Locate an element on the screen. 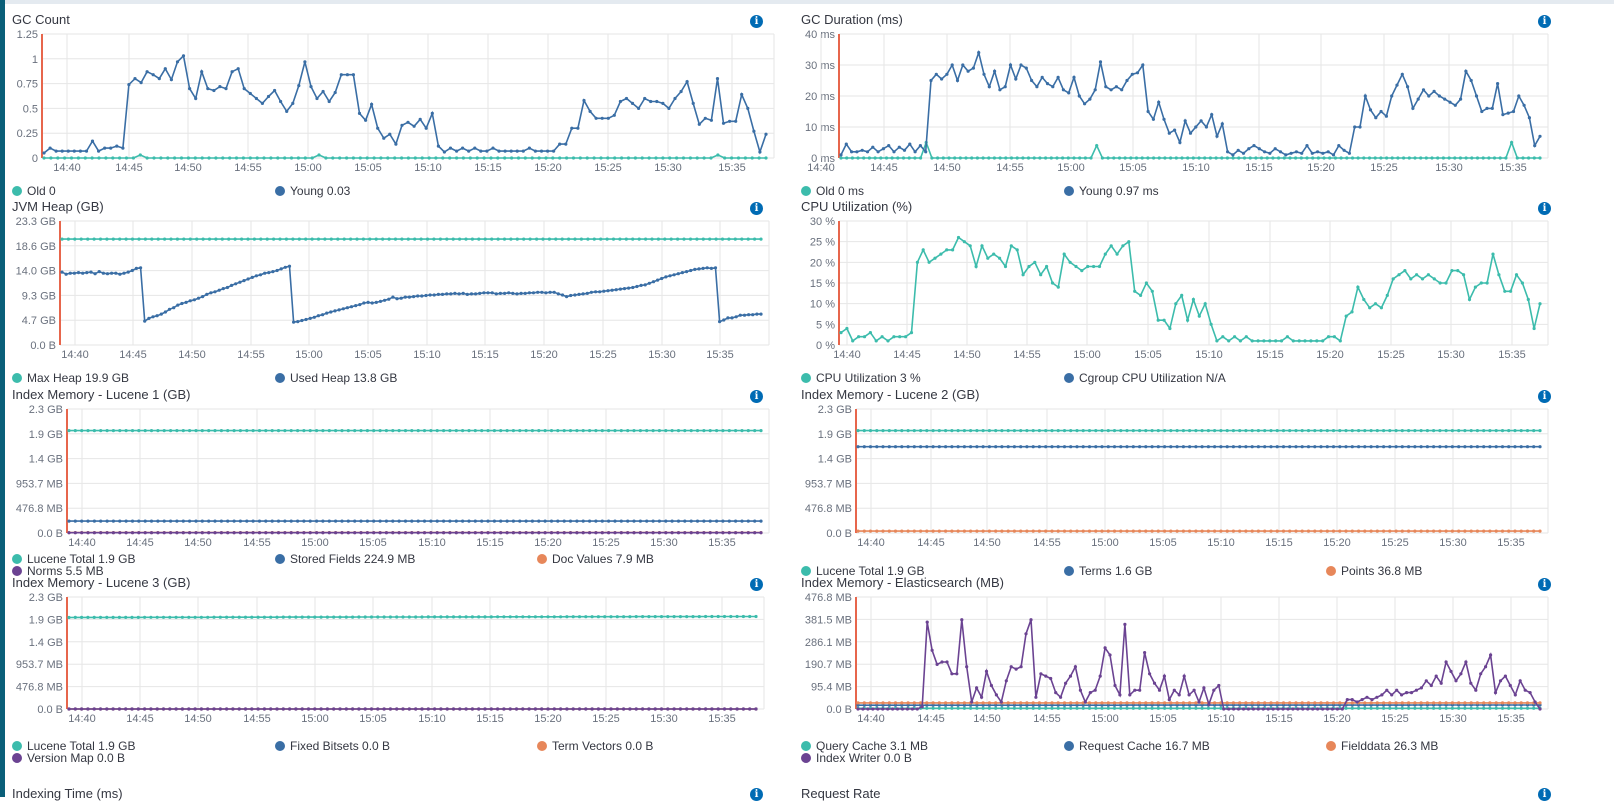 Image resolution: width=1614 pixels, height=801 pixels. legend-item: Young 0.97 ms is located at coordinates (1111, 191).